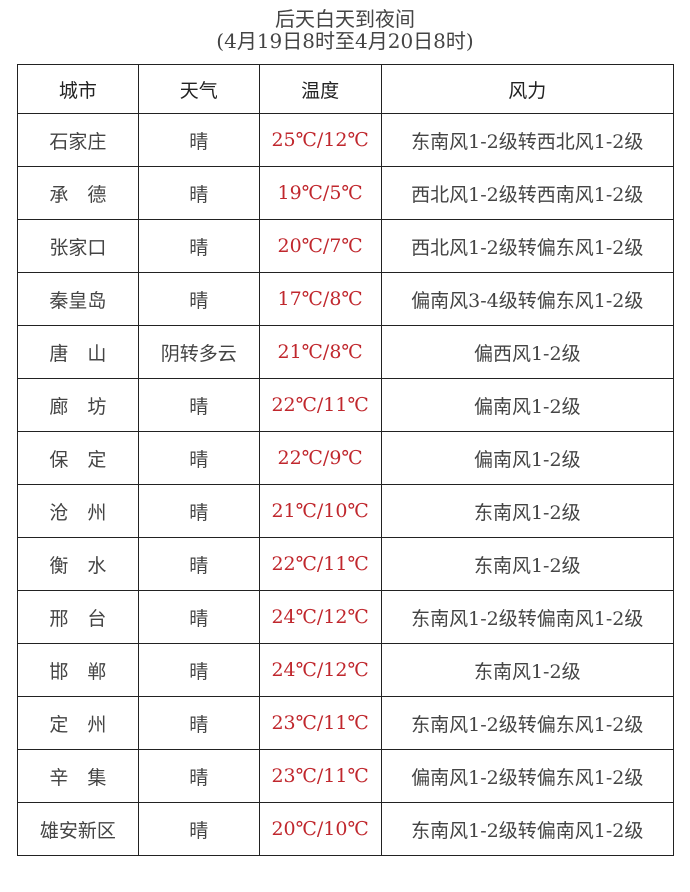 Image resolution: width=690 pixels, height=892 pixels. Describe the element at coordinates (527, 352) in the screenshot. I see `wind-cell: 偏西风1-2级` at that location.